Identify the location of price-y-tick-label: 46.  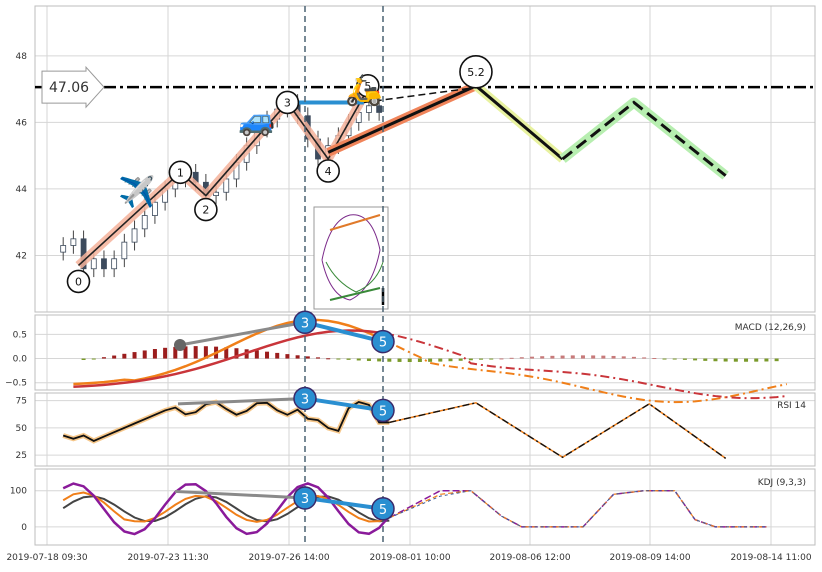
(22, 123).